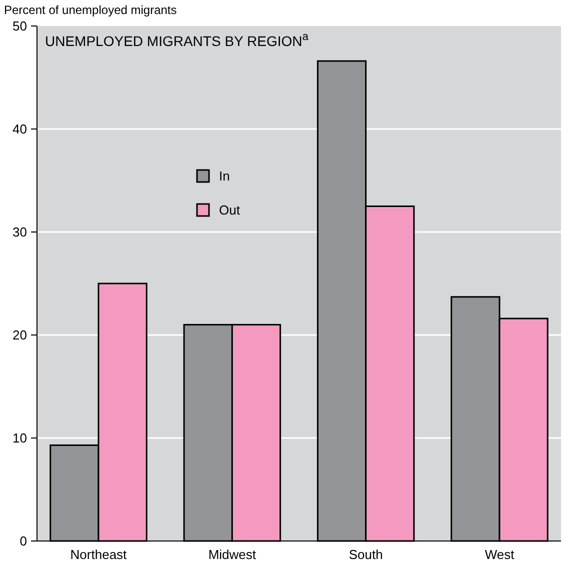  I want to click on chart-title: UNEMPLOYED MIGRANTS BY REGION$^{a}$, so click(177, 40).